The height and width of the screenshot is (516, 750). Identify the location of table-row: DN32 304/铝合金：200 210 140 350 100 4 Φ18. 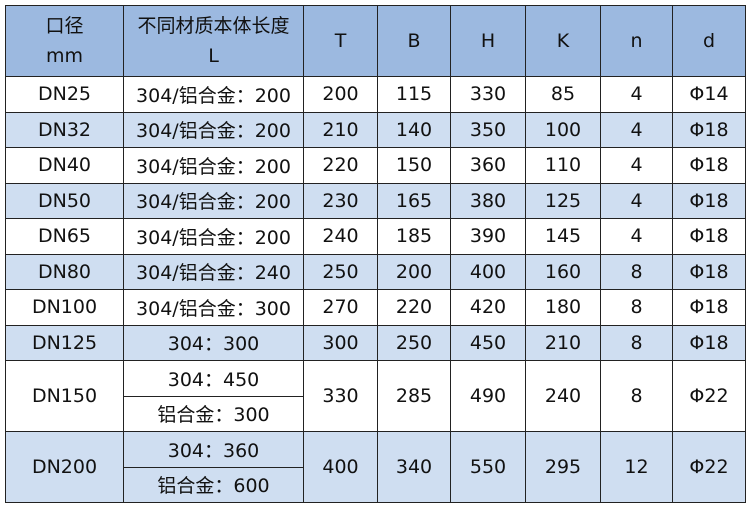
(375, 129).